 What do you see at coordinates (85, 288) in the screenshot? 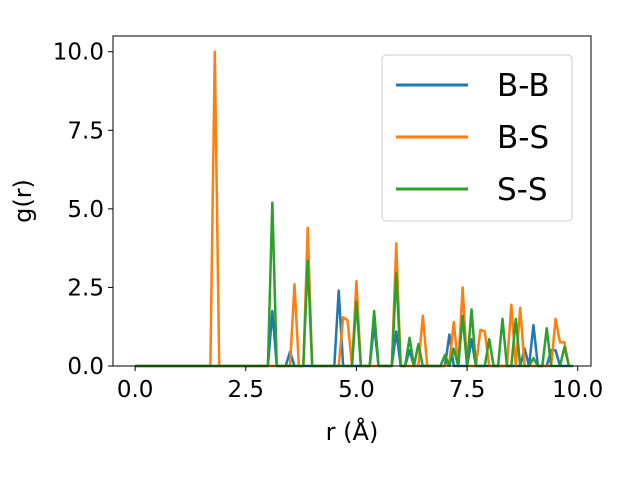
I see `y-tick-label: 2.5` at bounding box center [85, 288].